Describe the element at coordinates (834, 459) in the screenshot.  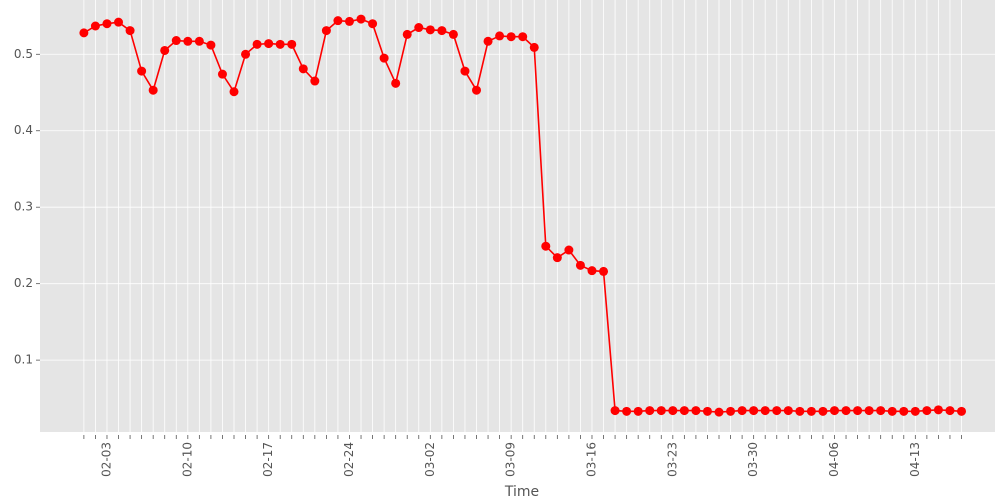
I see `x-tick-label: 04-06` at that location.